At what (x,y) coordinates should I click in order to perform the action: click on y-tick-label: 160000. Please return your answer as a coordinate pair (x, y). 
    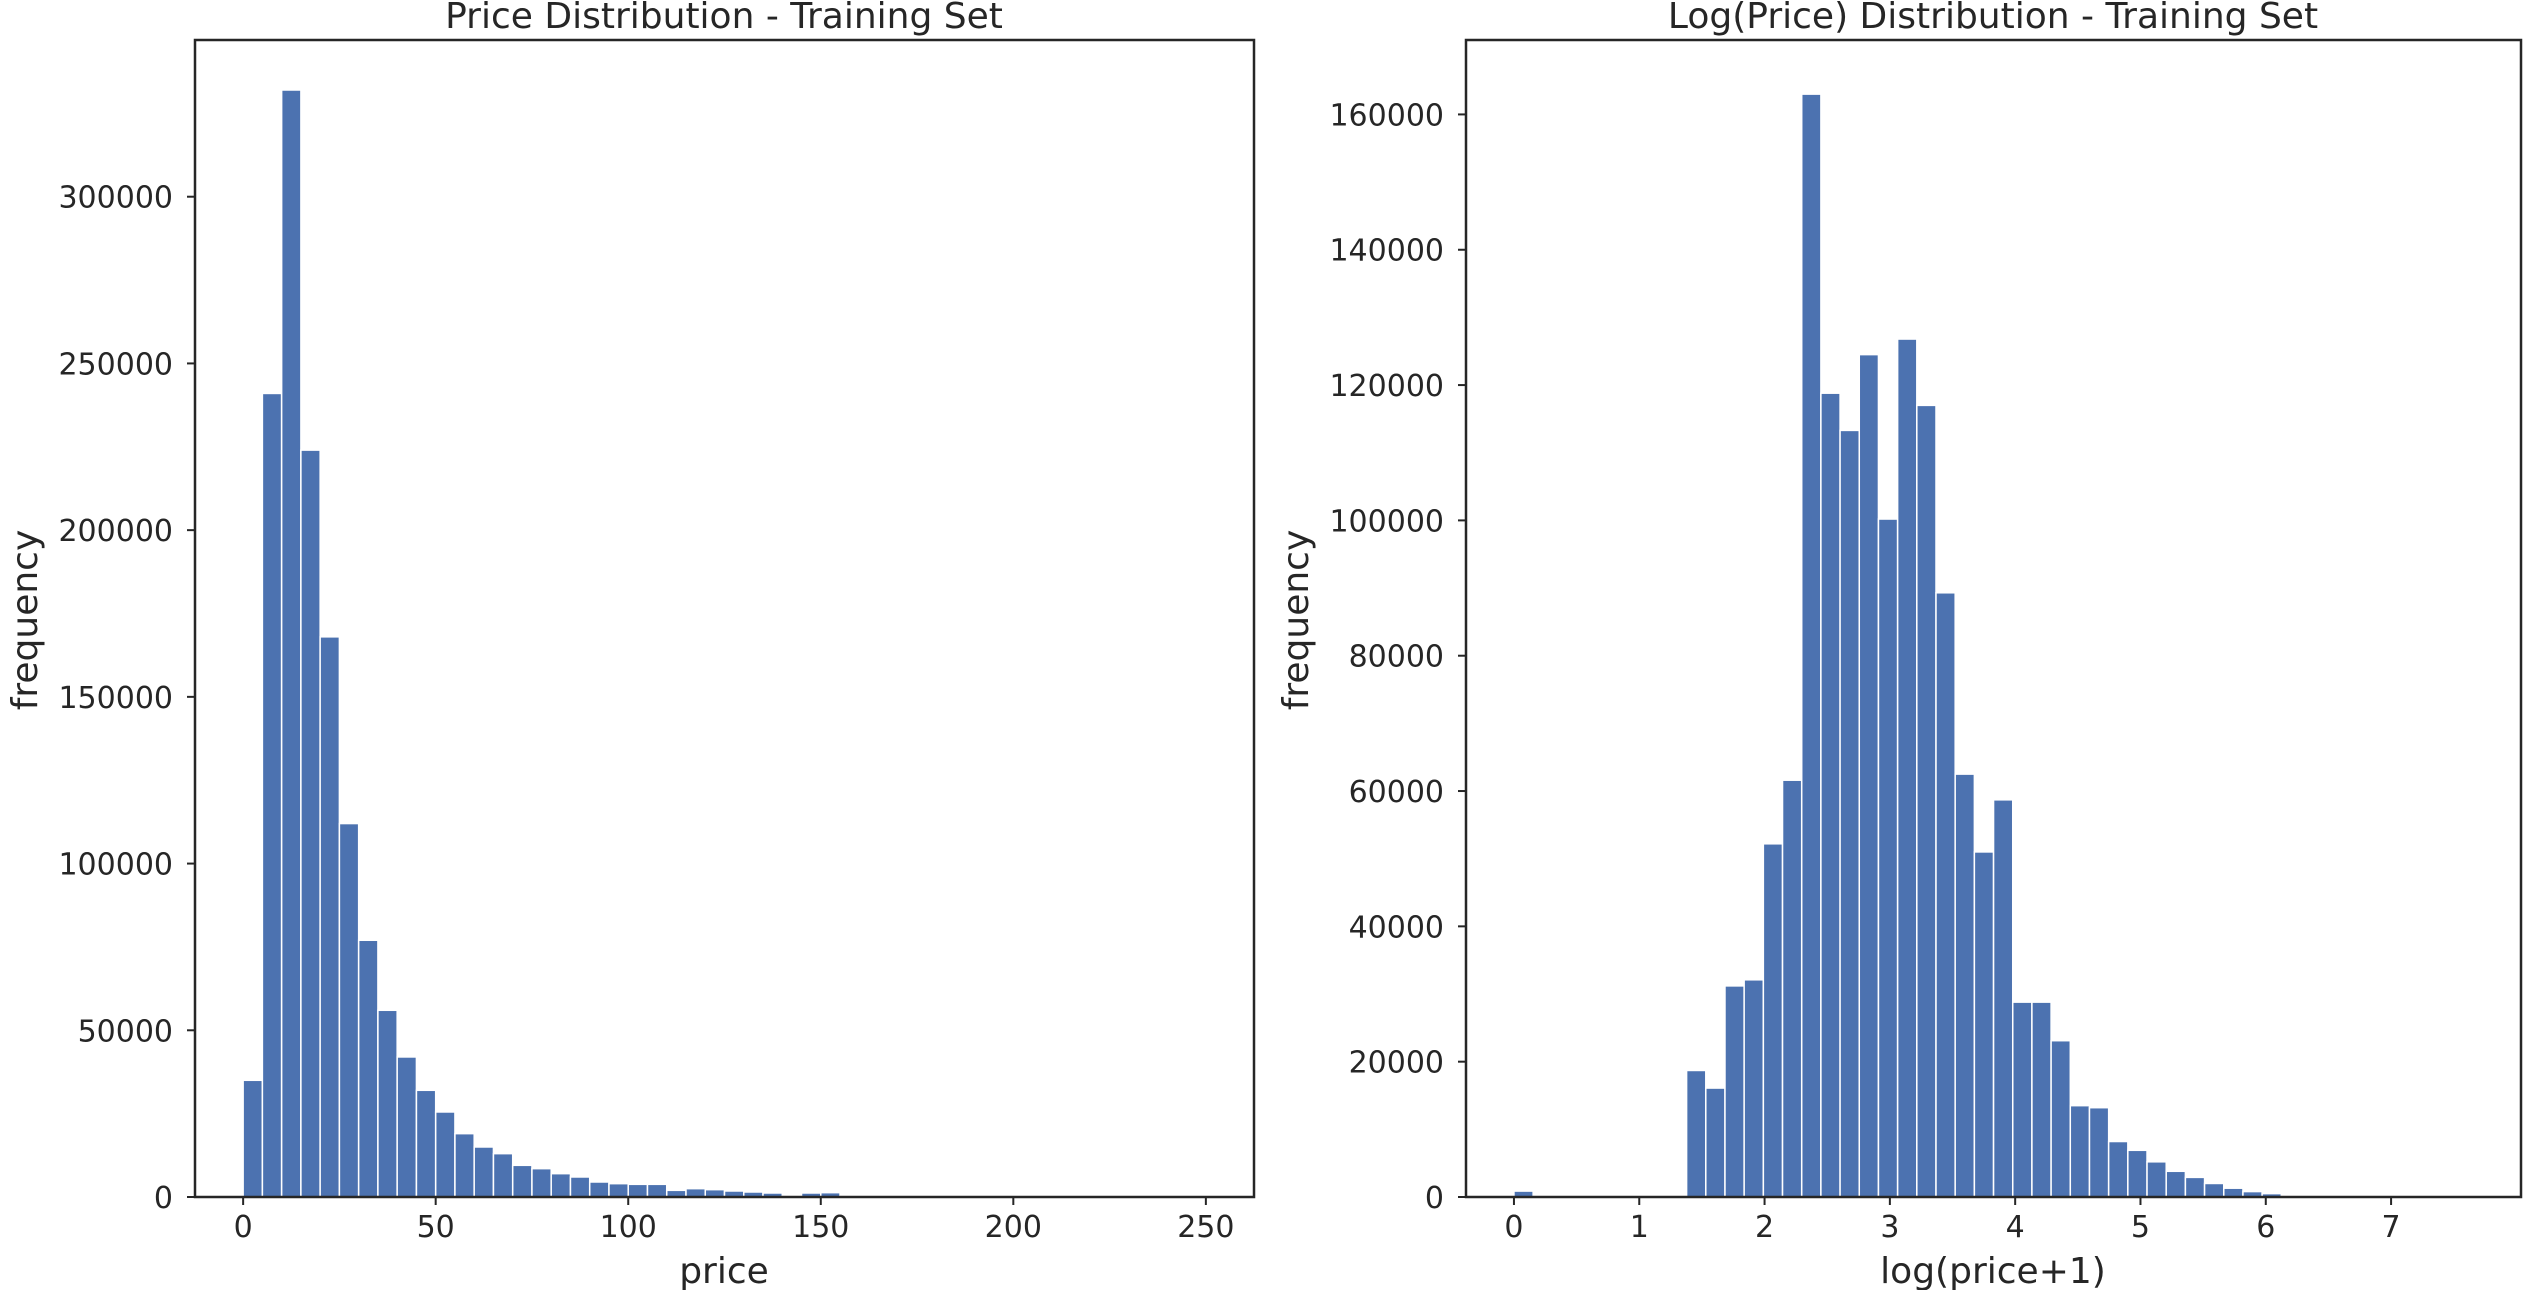
    Looking at the image, I should click on (1386, 115).